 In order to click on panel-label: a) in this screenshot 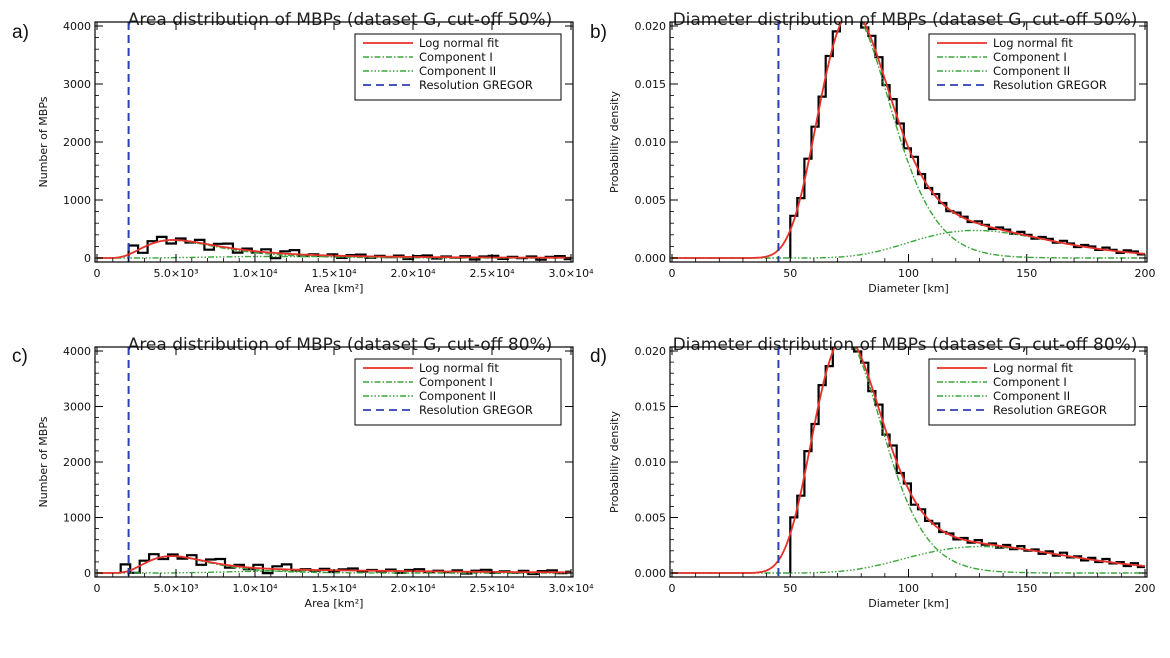, I will do `click(20, 32)`.